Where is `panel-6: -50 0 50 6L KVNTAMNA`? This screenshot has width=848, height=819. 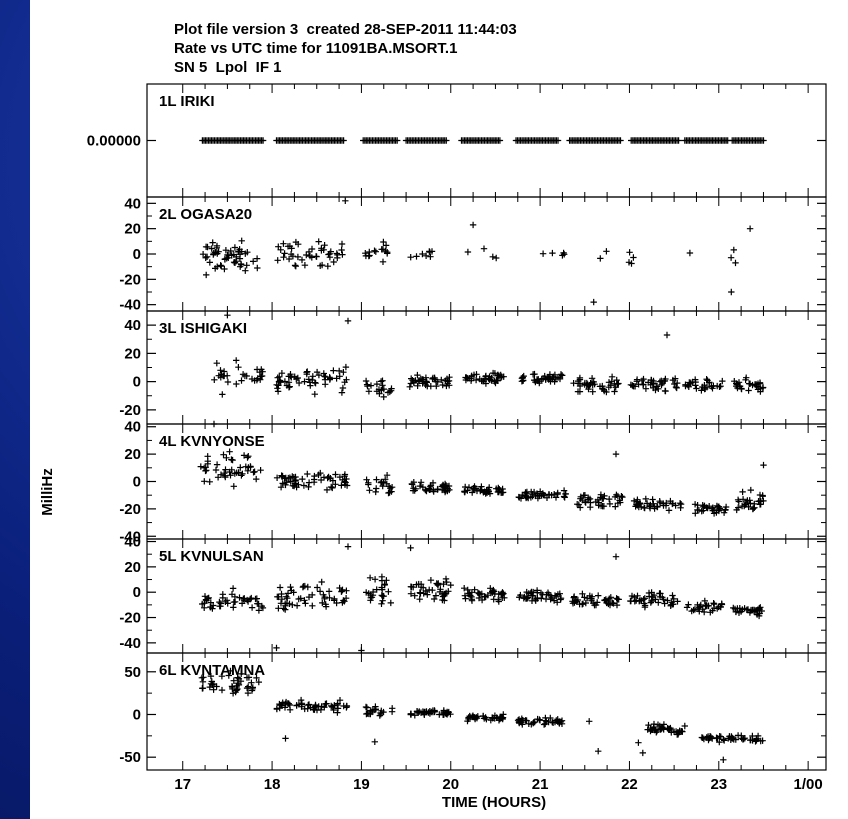
panel-6: -50 0 50 6L KVNTAMNA is located at coordinates (473, 711).